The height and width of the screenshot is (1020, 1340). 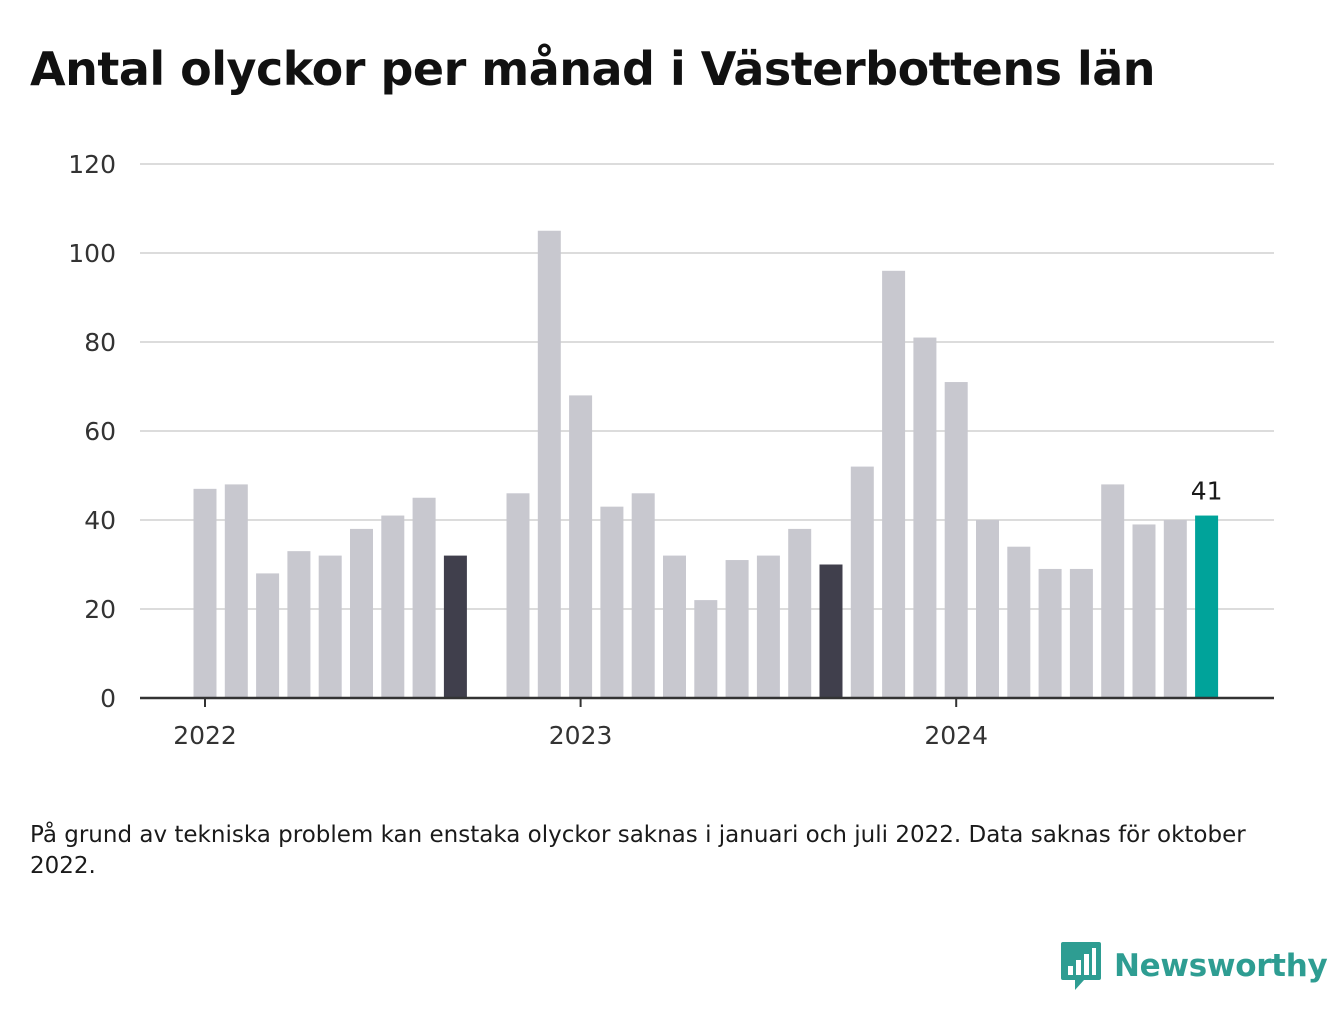 I want to click on data-label: 41, so click(x=1207, y=491).